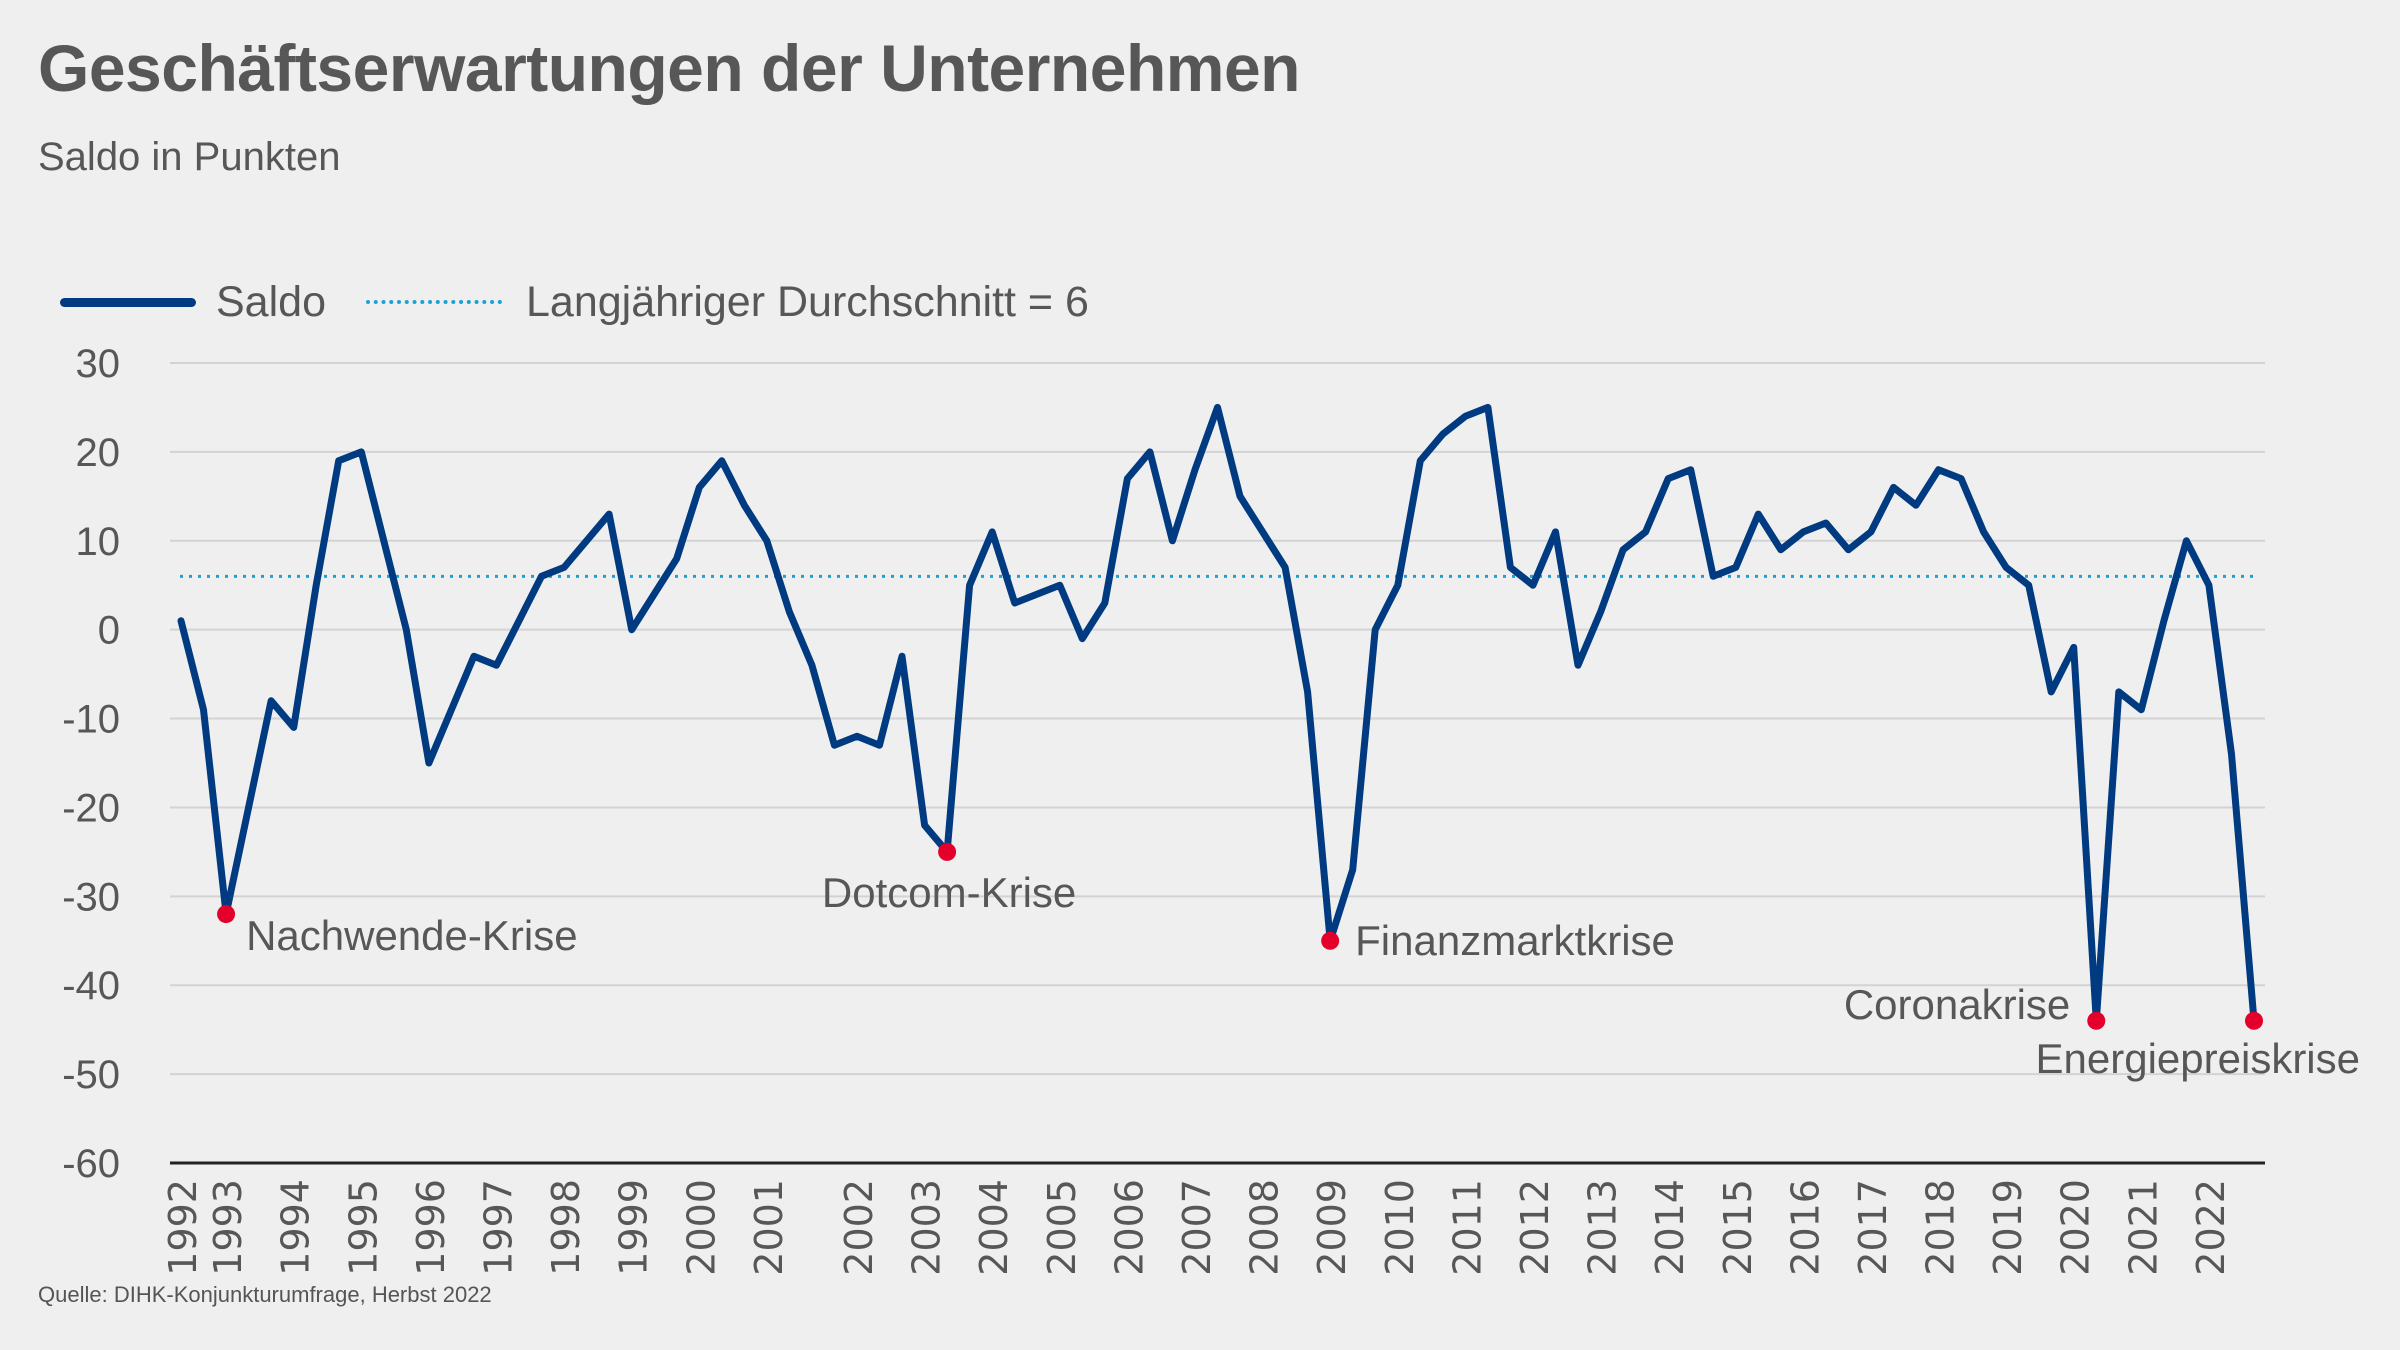 This screenshot has height=1350, width=2400. What do you see at coordinates (1265, 1227) in the screenshot?
I see `x-tick-label: 2008` at bounding box center [1265, 1227].